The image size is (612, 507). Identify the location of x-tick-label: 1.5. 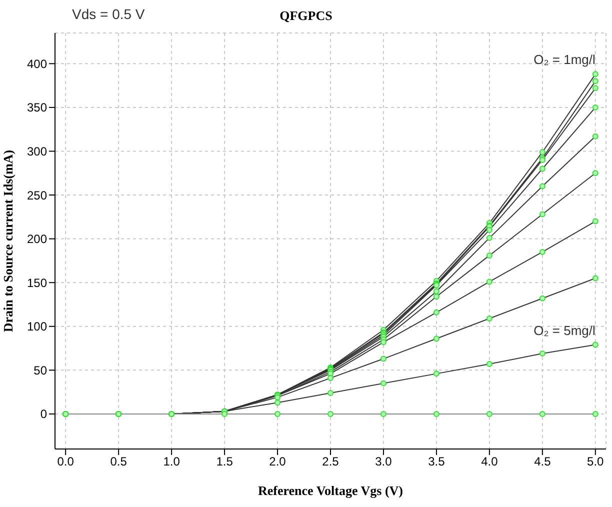
(225, 461).